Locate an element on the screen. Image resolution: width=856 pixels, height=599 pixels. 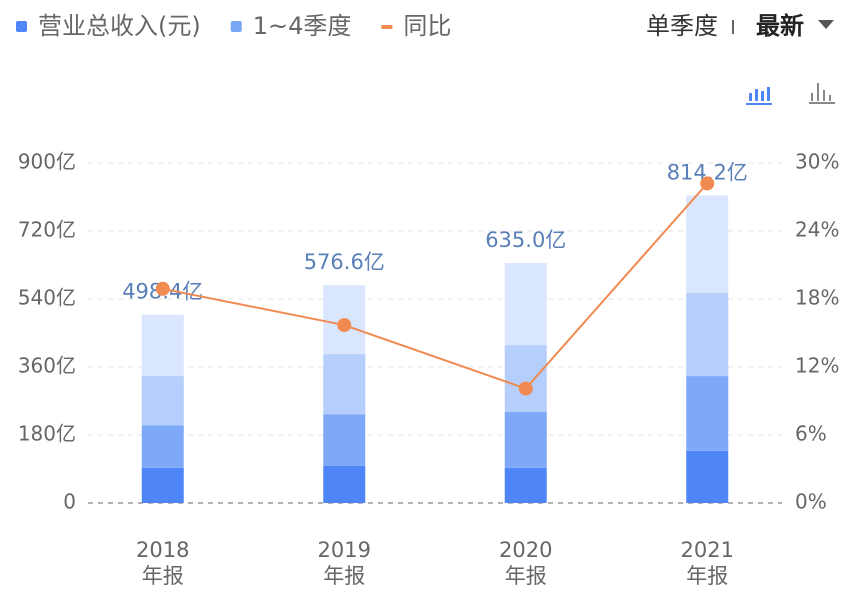
y2-tick-label: 6% is located at coordinates (811, 434).